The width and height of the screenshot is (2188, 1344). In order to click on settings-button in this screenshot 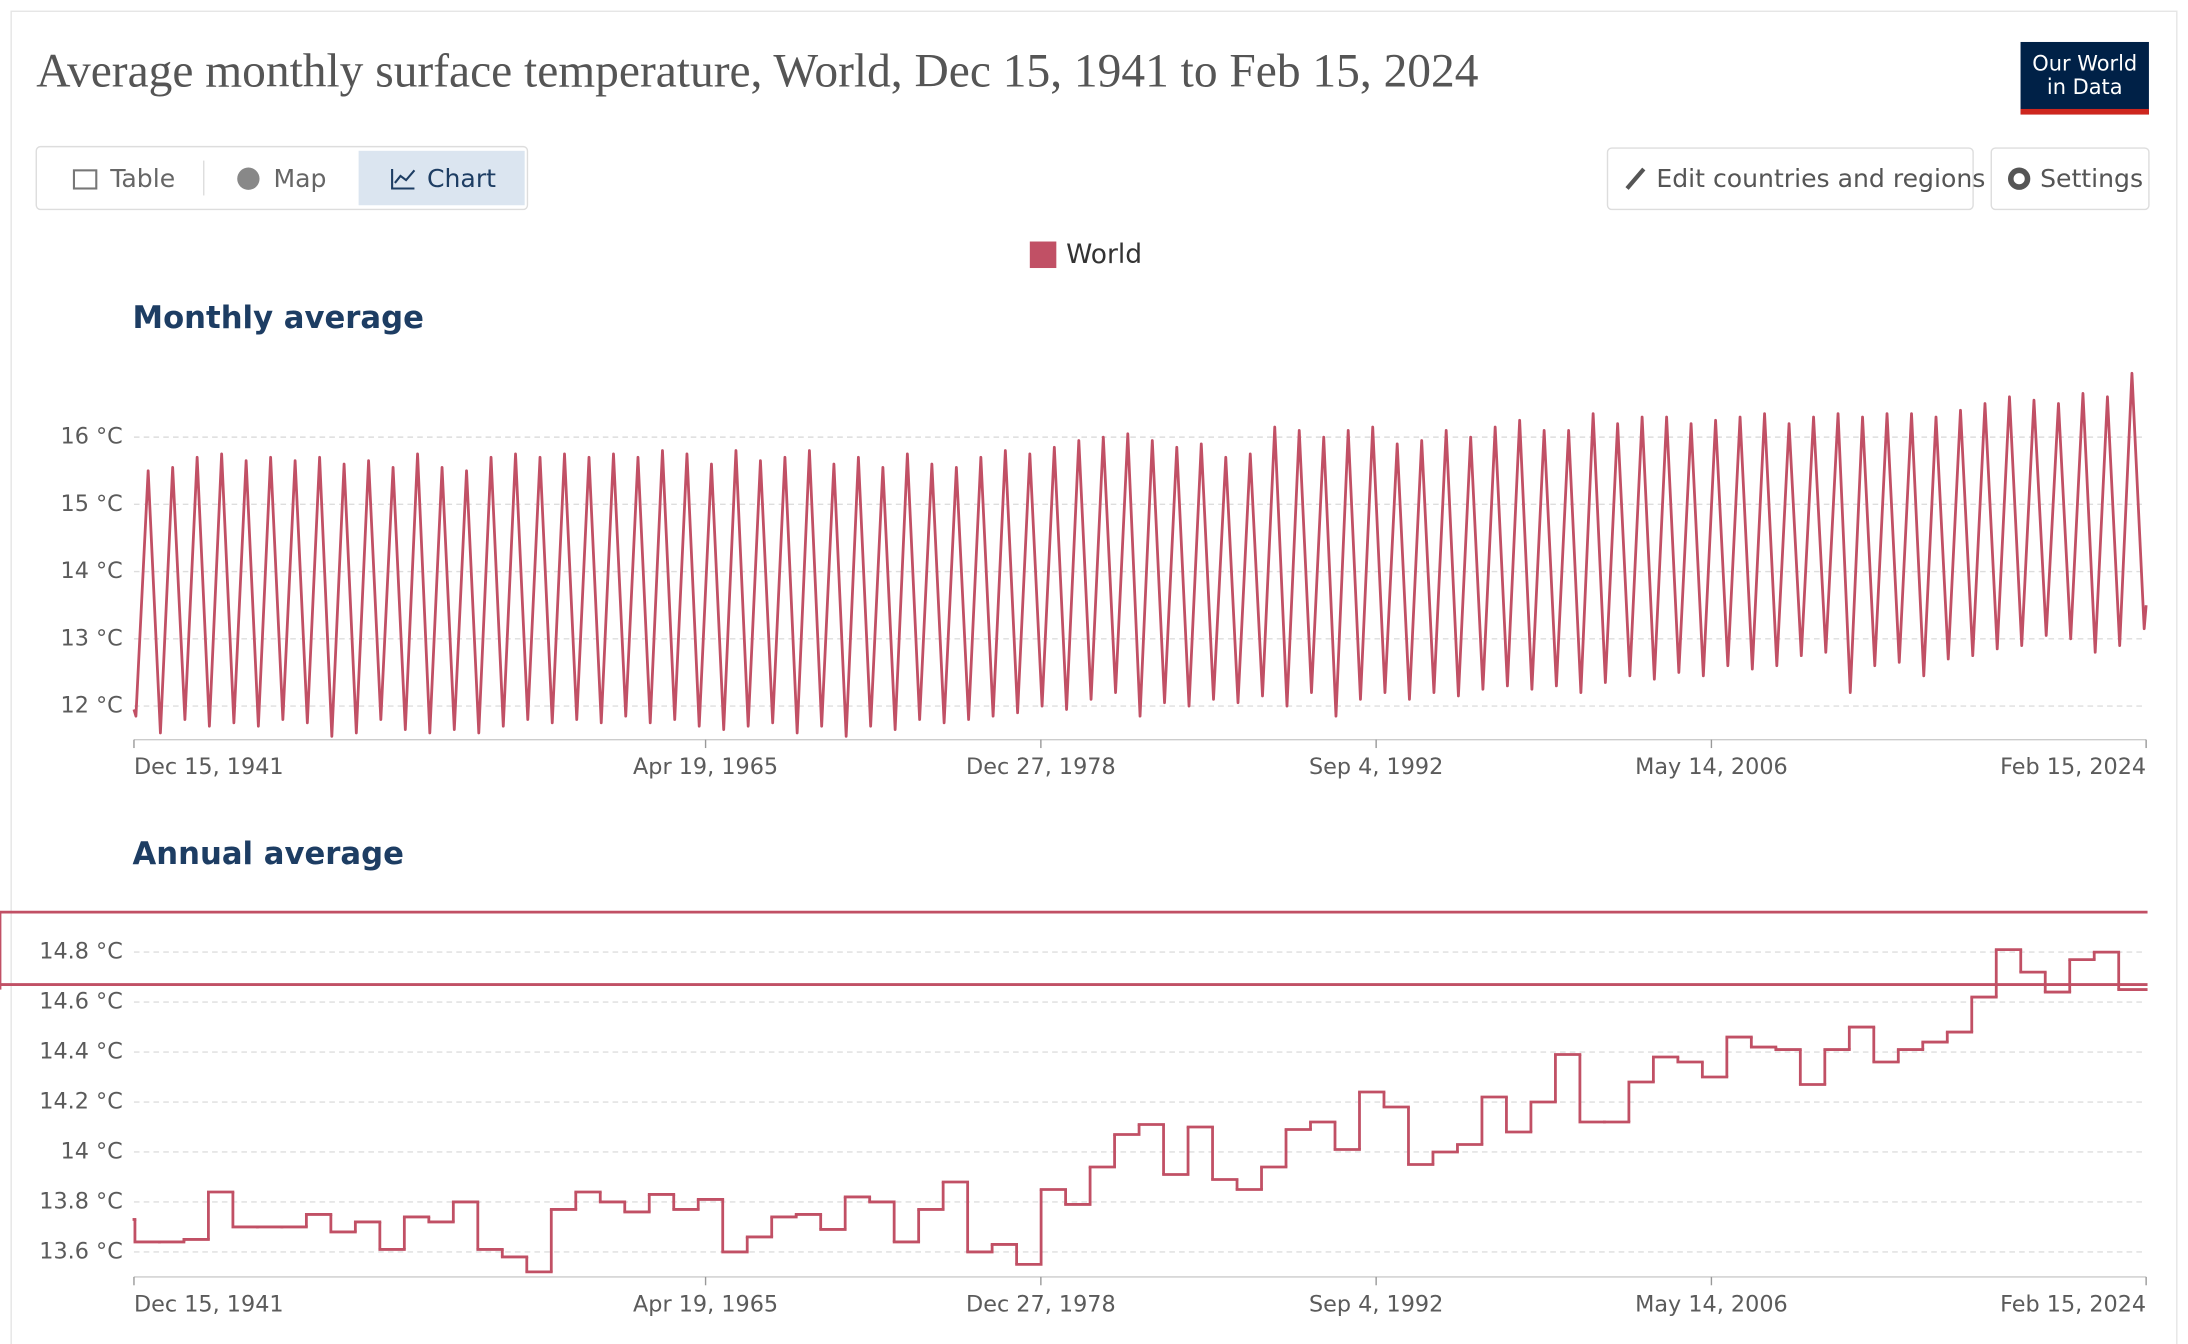, I will do `click(2070, 179)`.